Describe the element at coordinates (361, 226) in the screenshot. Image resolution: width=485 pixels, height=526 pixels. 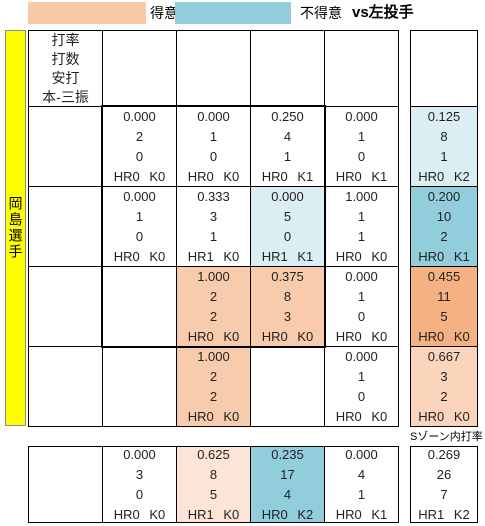
I see `zone-cell: 1.000 1 1 HR0 K0` at that location.